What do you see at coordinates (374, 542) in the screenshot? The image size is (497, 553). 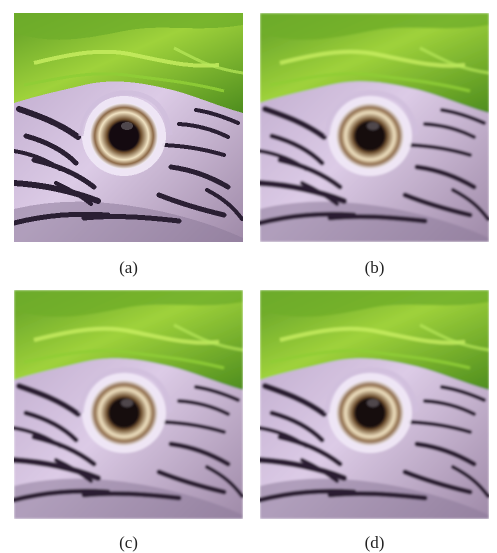 I see `caption-d: (d)` at bounding box center [374, 542].